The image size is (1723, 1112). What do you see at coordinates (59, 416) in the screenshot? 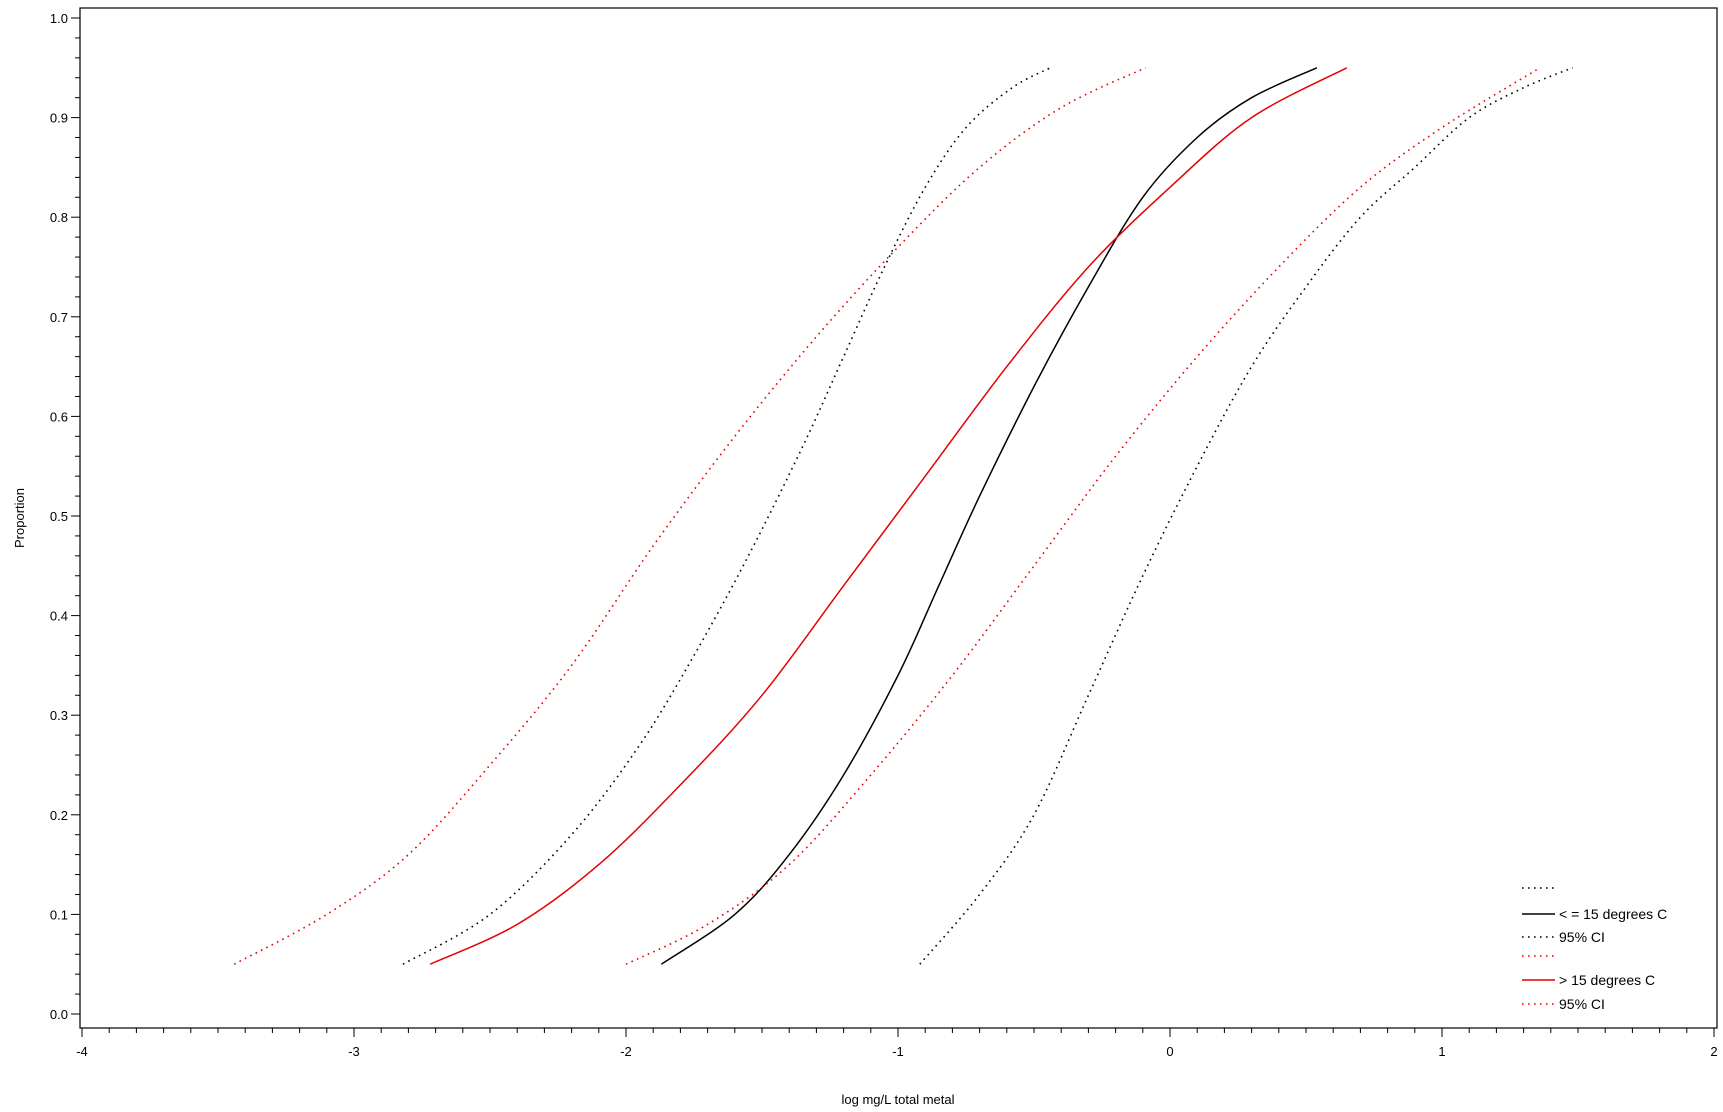
I see `y-tick-label: 0.6` at bounding box center [59, 416].